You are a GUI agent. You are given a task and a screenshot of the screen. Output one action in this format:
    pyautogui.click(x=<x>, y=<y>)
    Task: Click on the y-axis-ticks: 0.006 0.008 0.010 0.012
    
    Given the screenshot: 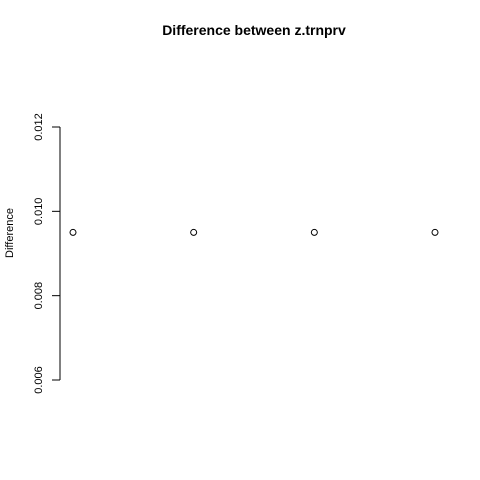 What is the action you would take?
    pyautogui.click(x=46, y=253)
    